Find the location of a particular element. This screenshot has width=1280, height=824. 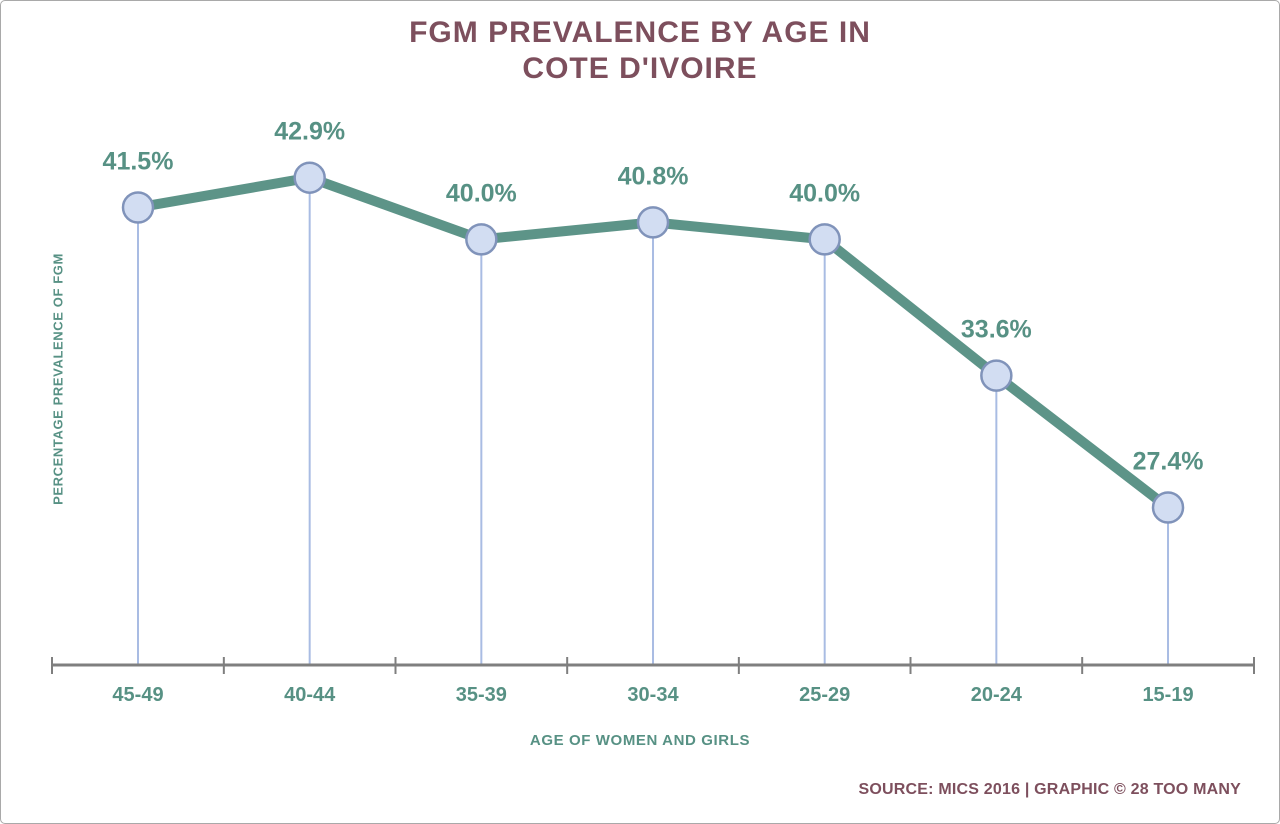

data-label: 42.9% is located at coordinates (309, 132).